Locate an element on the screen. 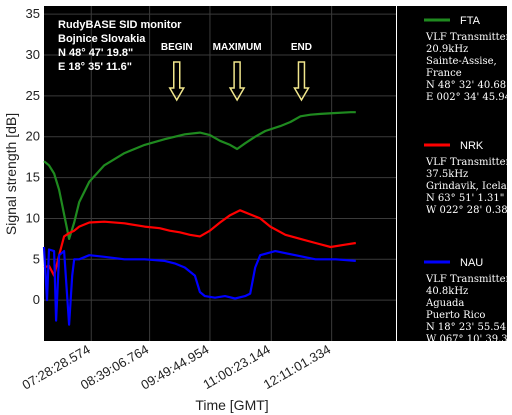  y-tick-label: 5 is located at coordinates (36, 258).